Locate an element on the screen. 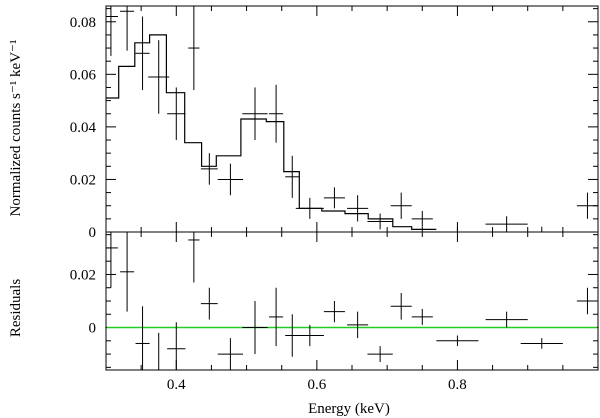 The height and width of the screenshot is (418, 600). x-tick-label: 0.4 is located at coordinates (176, 385).